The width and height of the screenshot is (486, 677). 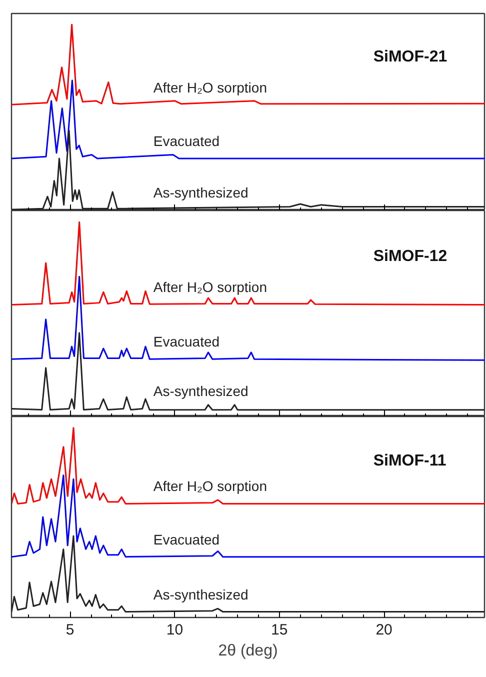 What do you see at coordinates (410, 57) in the screenshot?
I see `text: SiMOF-21` at bounding box center [410, 57].